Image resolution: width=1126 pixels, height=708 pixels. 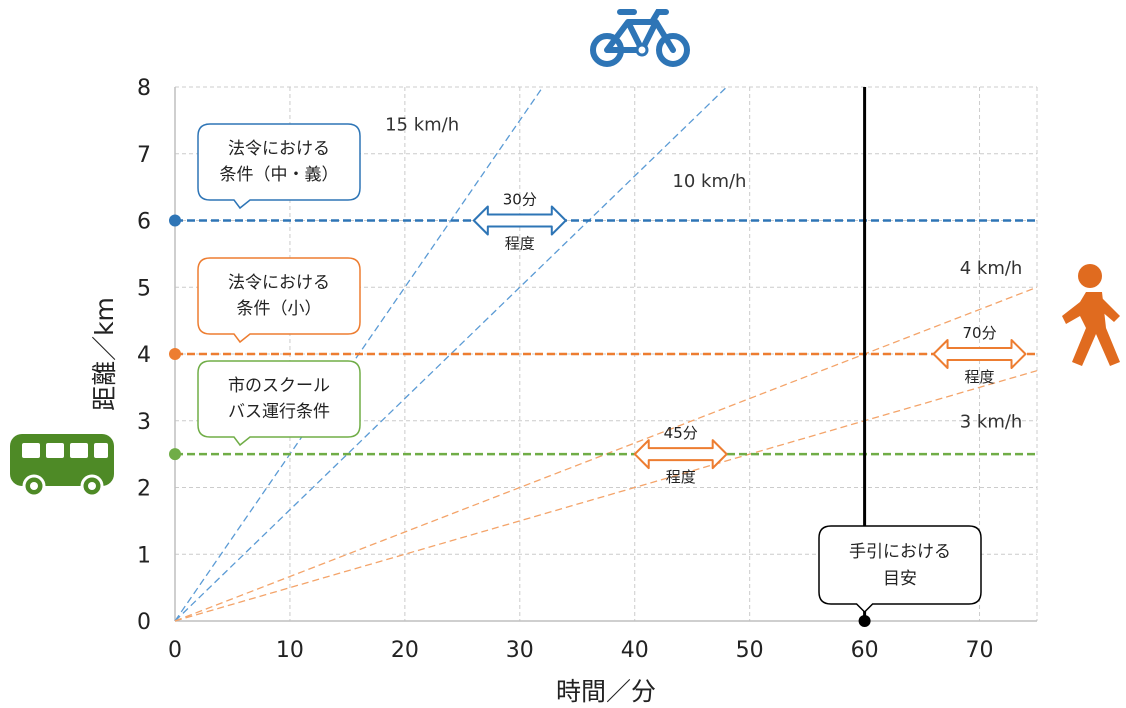 I want to click on y-tick-label: 8, so click(x=144, y=88).